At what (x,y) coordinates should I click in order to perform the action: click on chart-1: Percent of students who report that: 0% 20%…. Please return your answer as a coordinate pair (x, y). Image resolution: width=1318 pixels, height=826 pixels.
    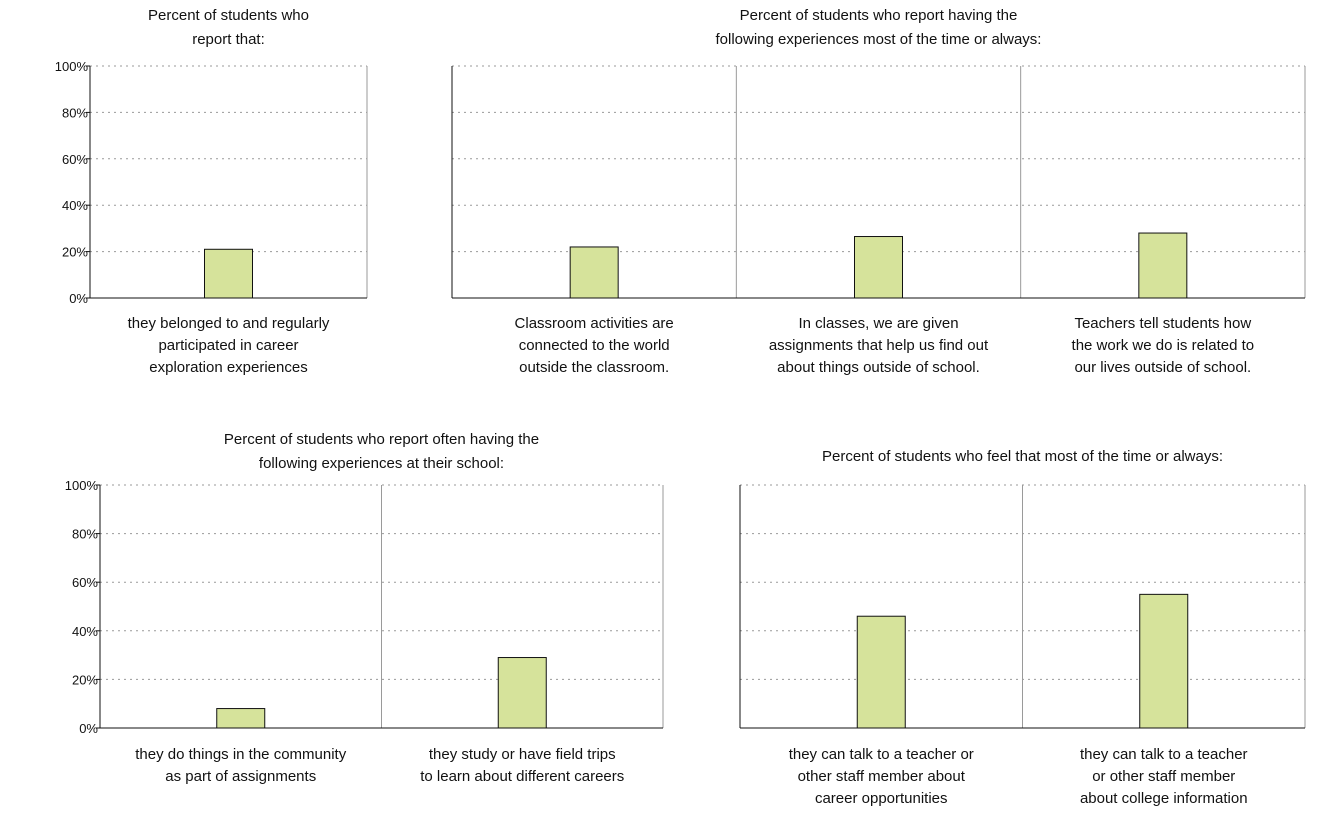
    Looking at the image, I should click on (211, 191).